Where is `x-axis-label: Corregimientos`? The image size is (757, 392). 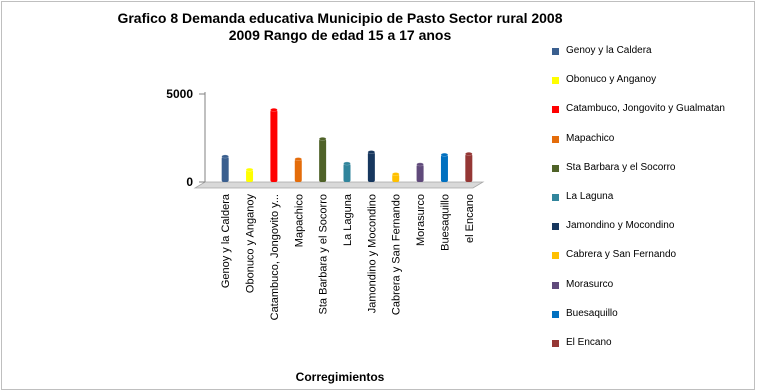 x-axis-label: Corregimientos is located at coordinates (340, 377).